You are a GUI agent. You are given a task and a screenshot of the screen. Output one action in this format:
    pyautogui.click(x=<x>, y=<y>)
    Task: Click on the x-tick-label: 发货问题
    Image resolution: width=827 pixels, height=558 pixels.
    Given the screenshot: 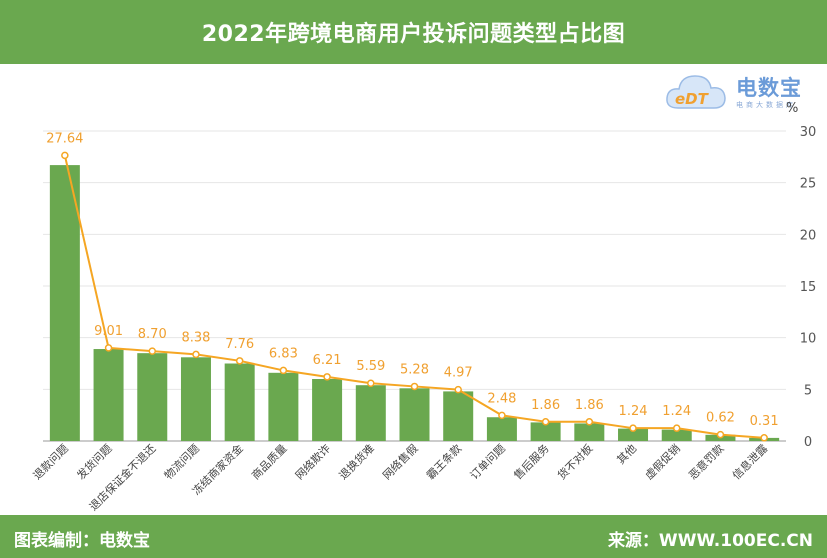 What is the action you would take?
    pyautogui.click(x=94, y=461)
    